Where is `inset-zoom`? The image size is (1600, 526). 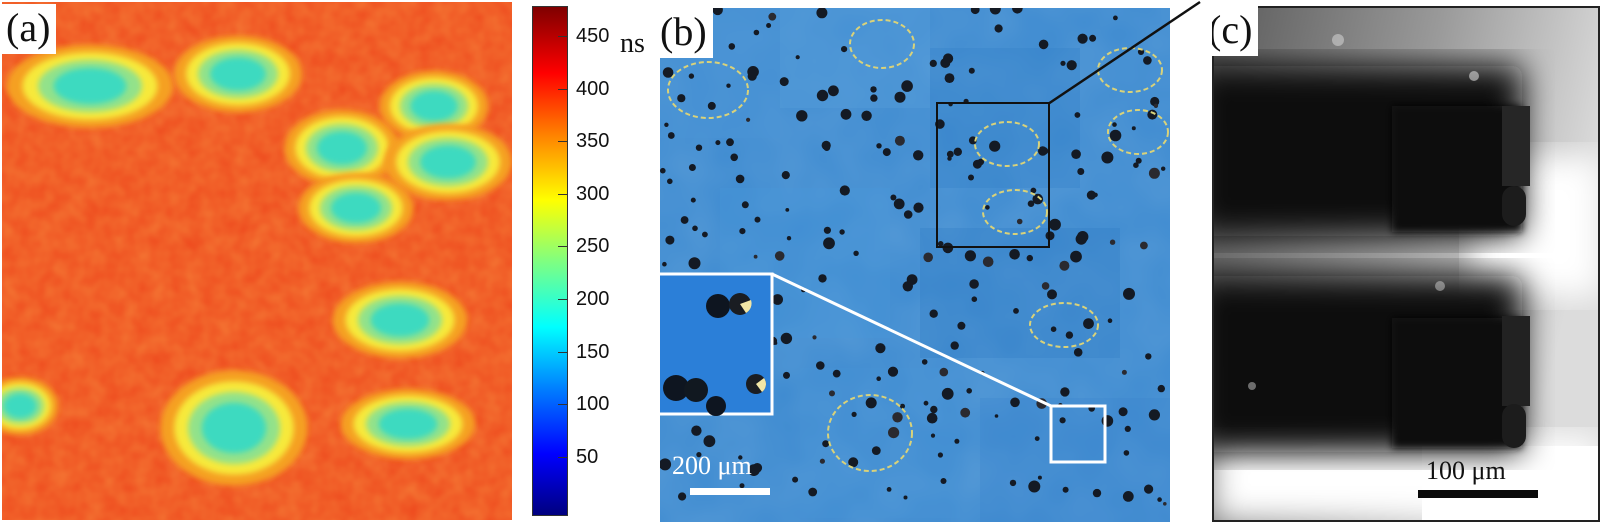
inset-zoom is located at coordinates (717, 344).